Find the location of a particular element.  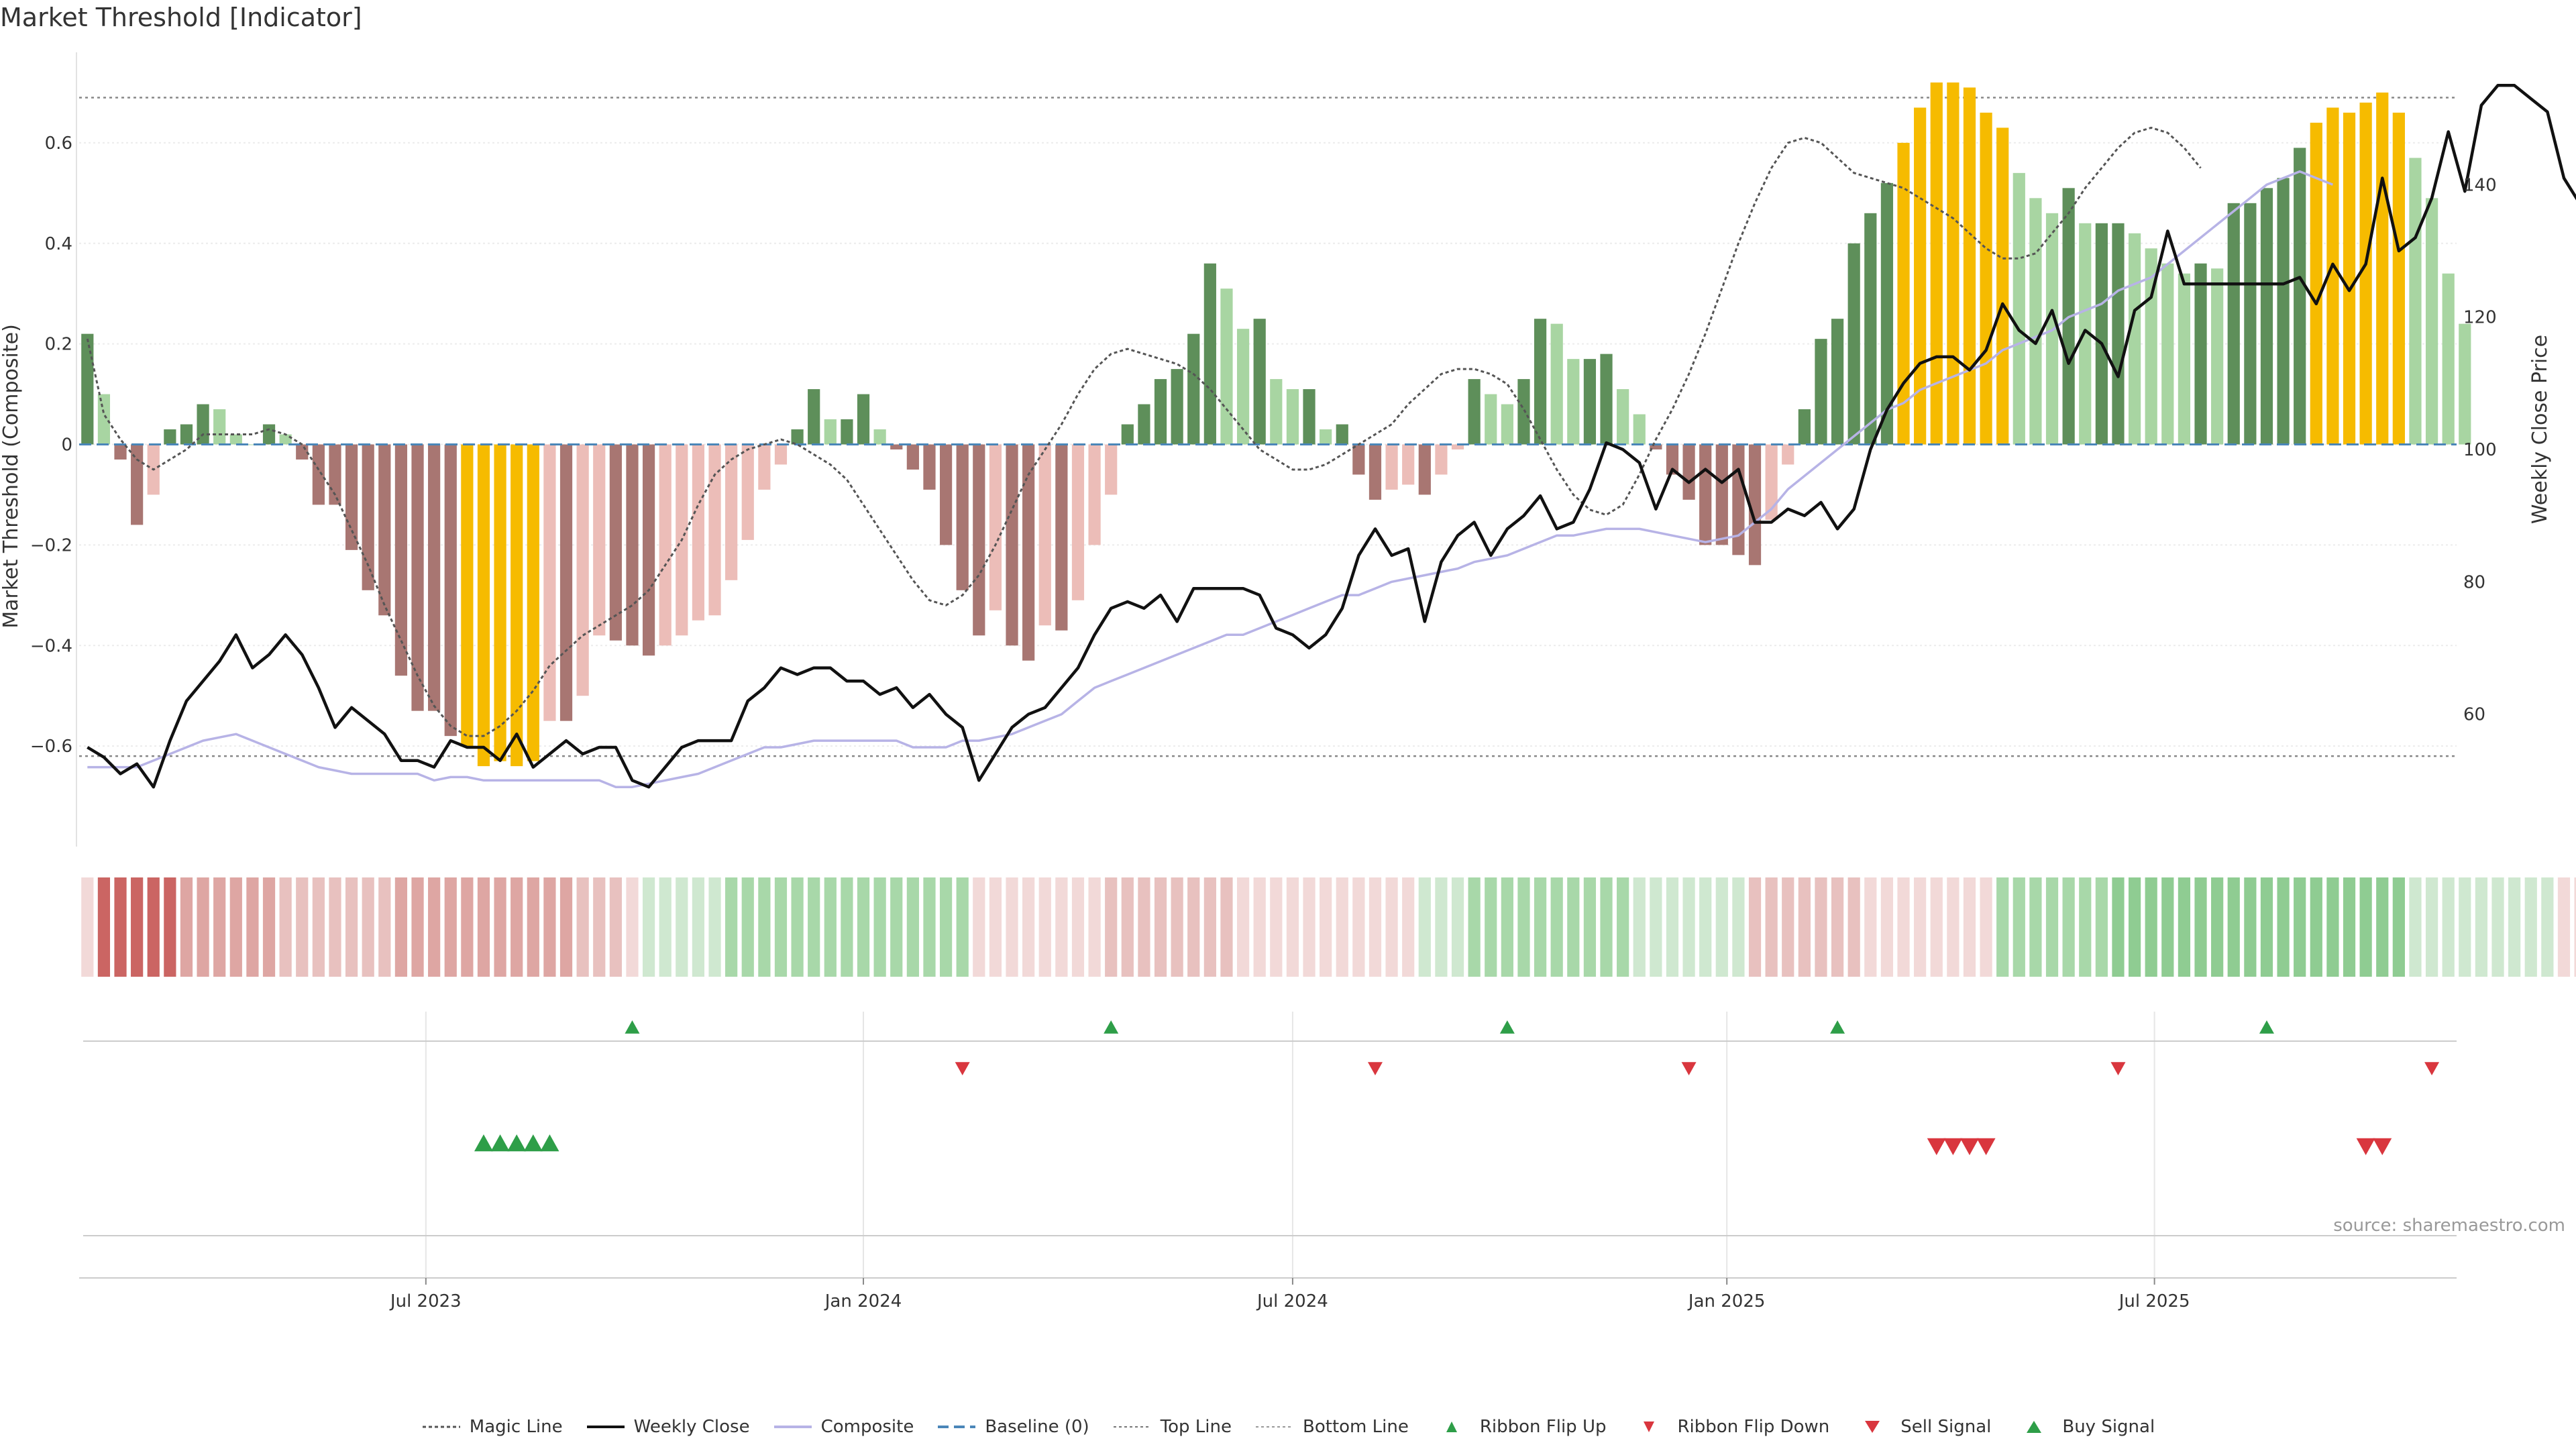

y-tick-label-right: 80 is located at coordinates (2474, 582).